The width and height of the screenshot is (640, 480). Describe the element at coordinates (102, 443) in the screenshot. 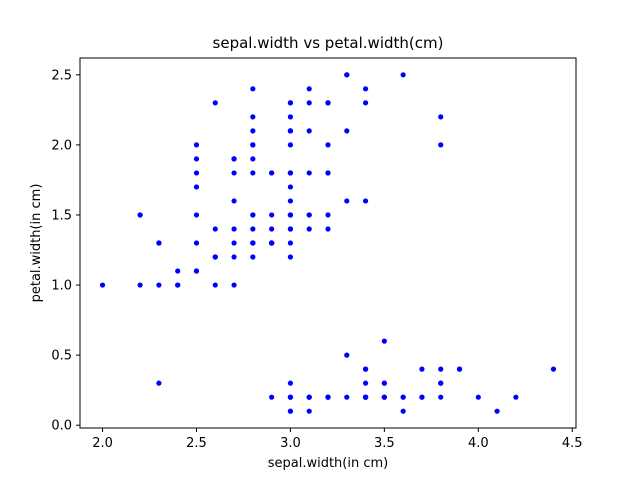

I see `x-tick-label: 2.0` at that location.